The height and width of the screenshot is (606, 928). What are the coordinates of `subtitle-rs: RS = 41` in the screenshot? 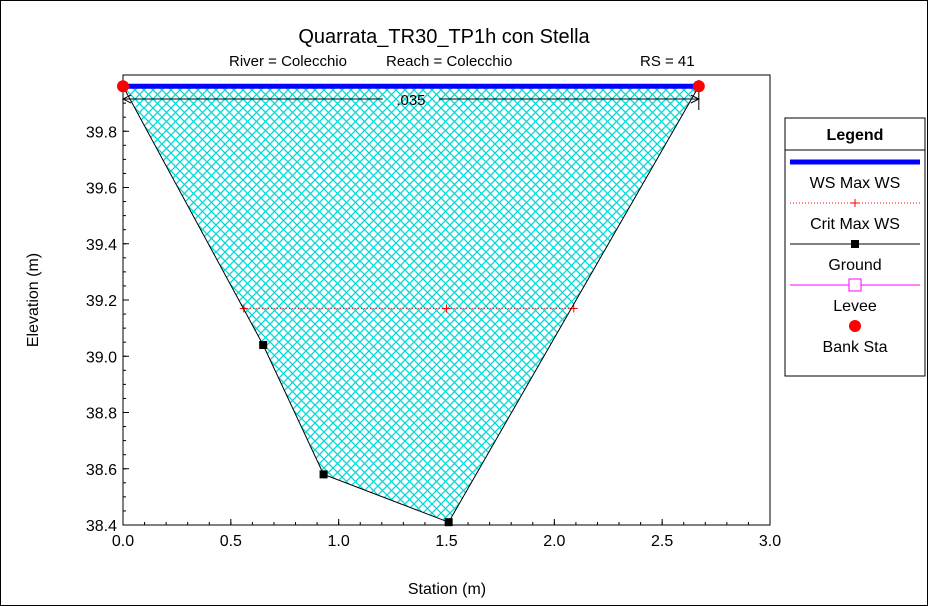 It's located at (667, 61).